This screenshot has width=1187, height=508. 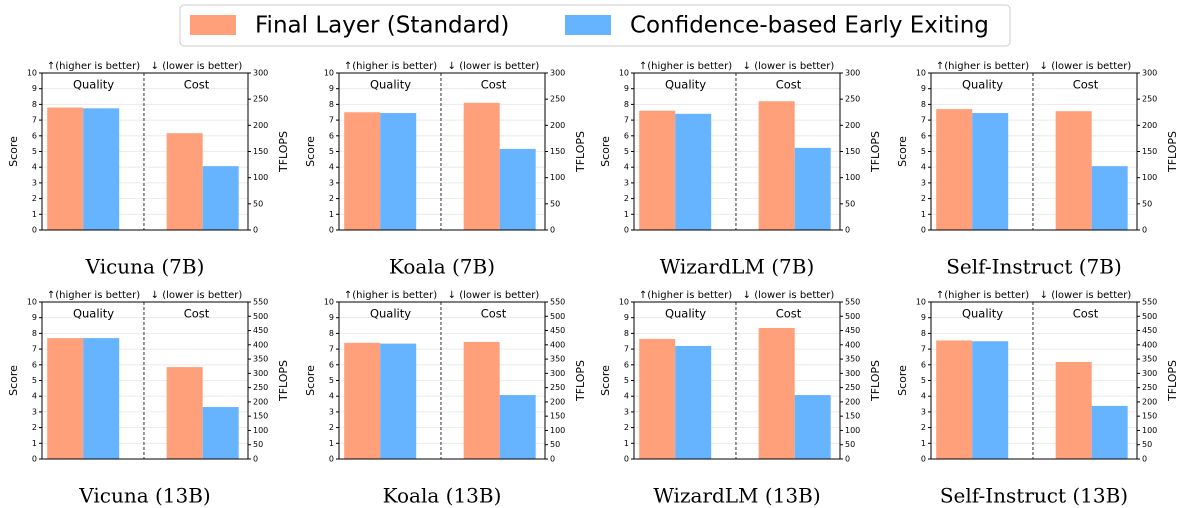 I want to click on legend-swatch, so click(x=213, y=25).